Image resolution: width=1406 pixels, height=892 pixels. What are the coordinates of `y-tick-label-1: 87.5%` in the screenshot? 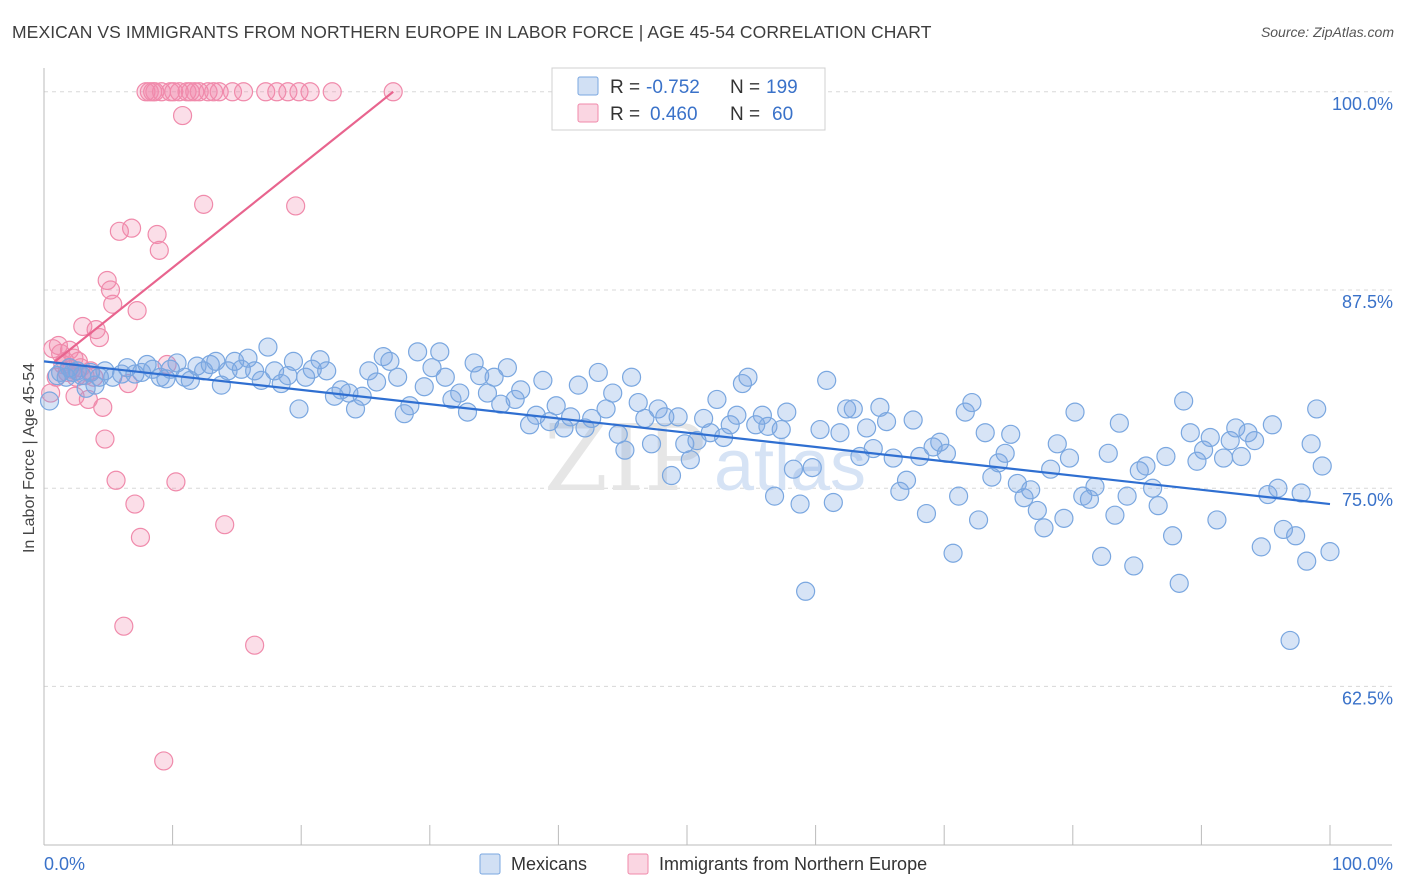 It's located at (1367, 302).